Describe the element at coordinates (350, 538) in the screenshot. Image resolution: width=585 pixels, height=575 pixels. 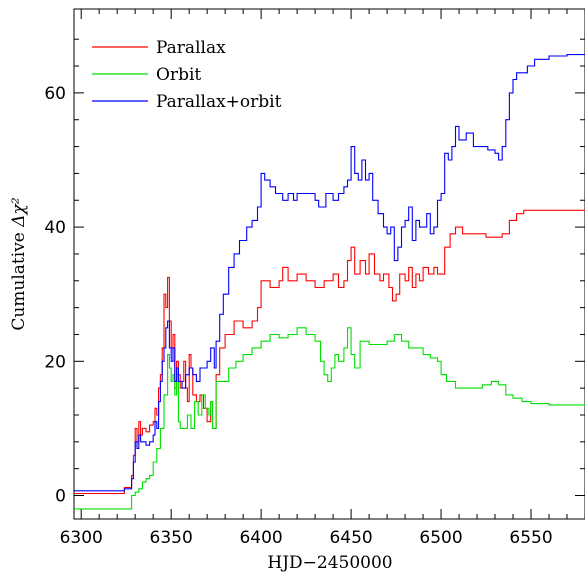
I see `x-tick-label: 6450` at that location.